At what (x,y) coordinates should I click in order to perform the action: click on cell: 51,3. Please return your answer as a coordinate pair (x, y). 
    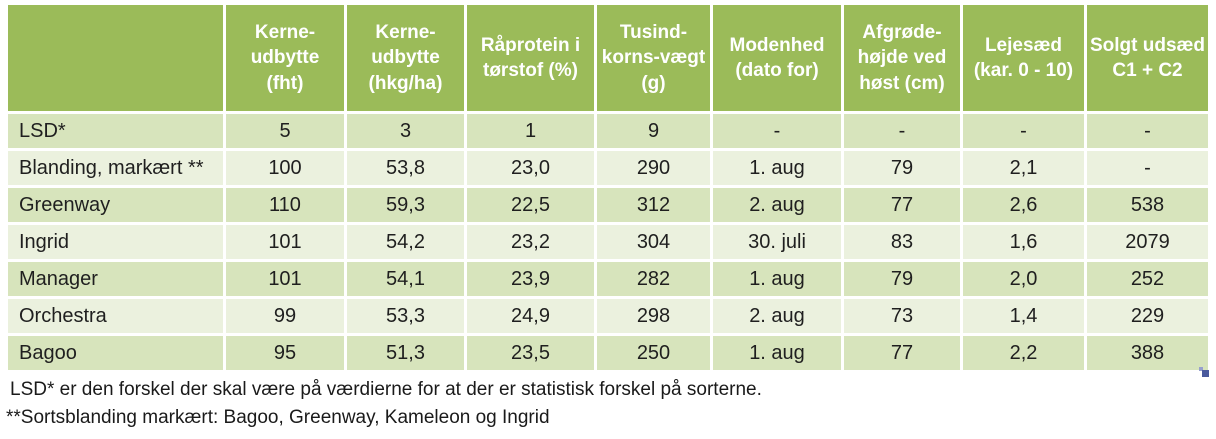
    Looking at the image, I should click on (405, 353).